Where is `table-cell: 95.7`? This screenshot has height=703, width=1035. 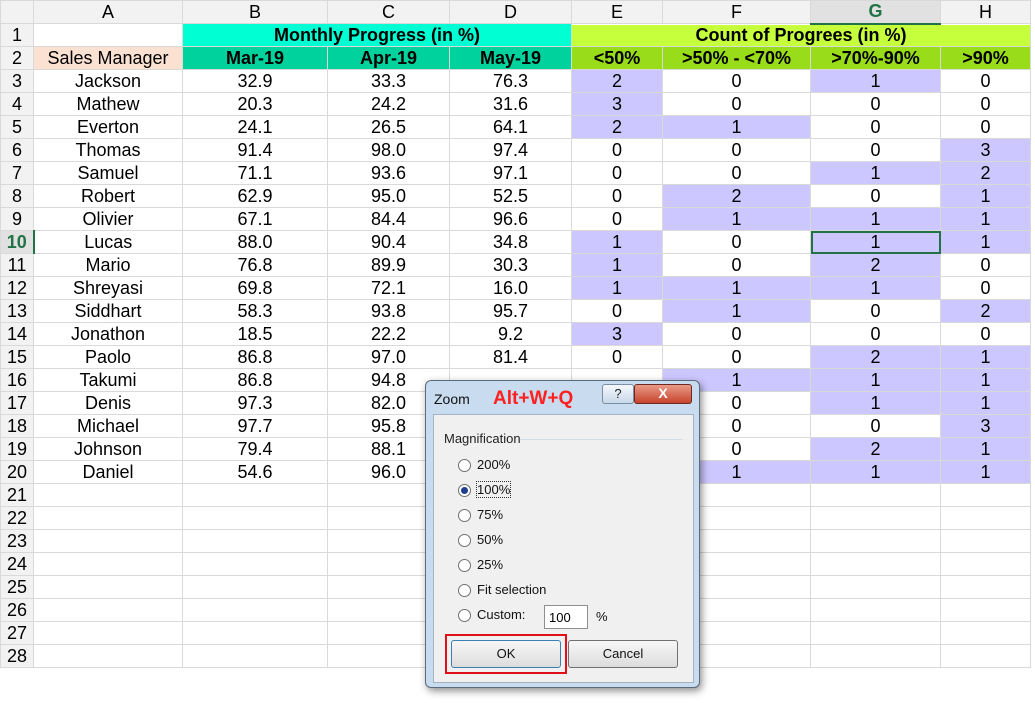 table-cell: 95.7 is located at coordinates (510, 311).